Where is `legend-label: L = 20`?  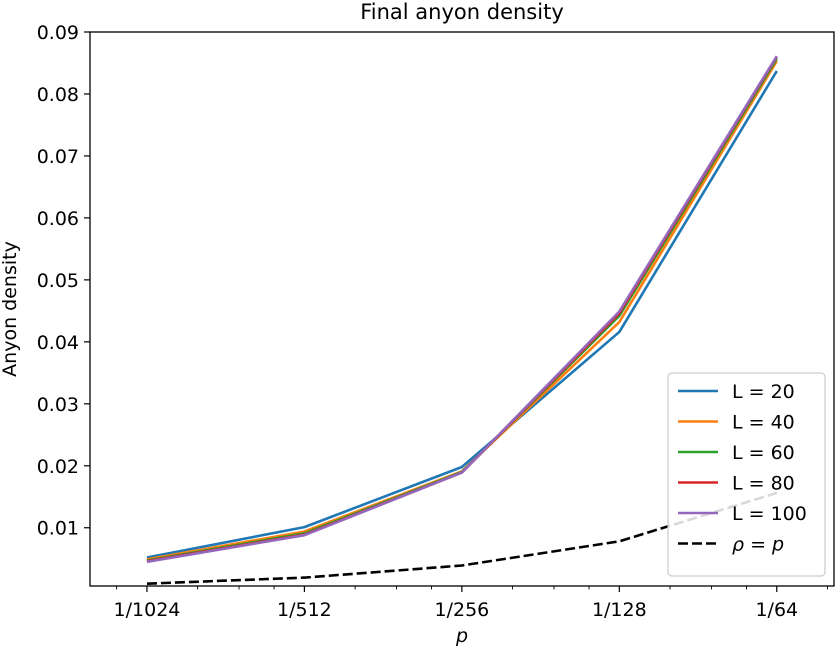
legend-label: L = 20 is located at coordinates (763, 392).